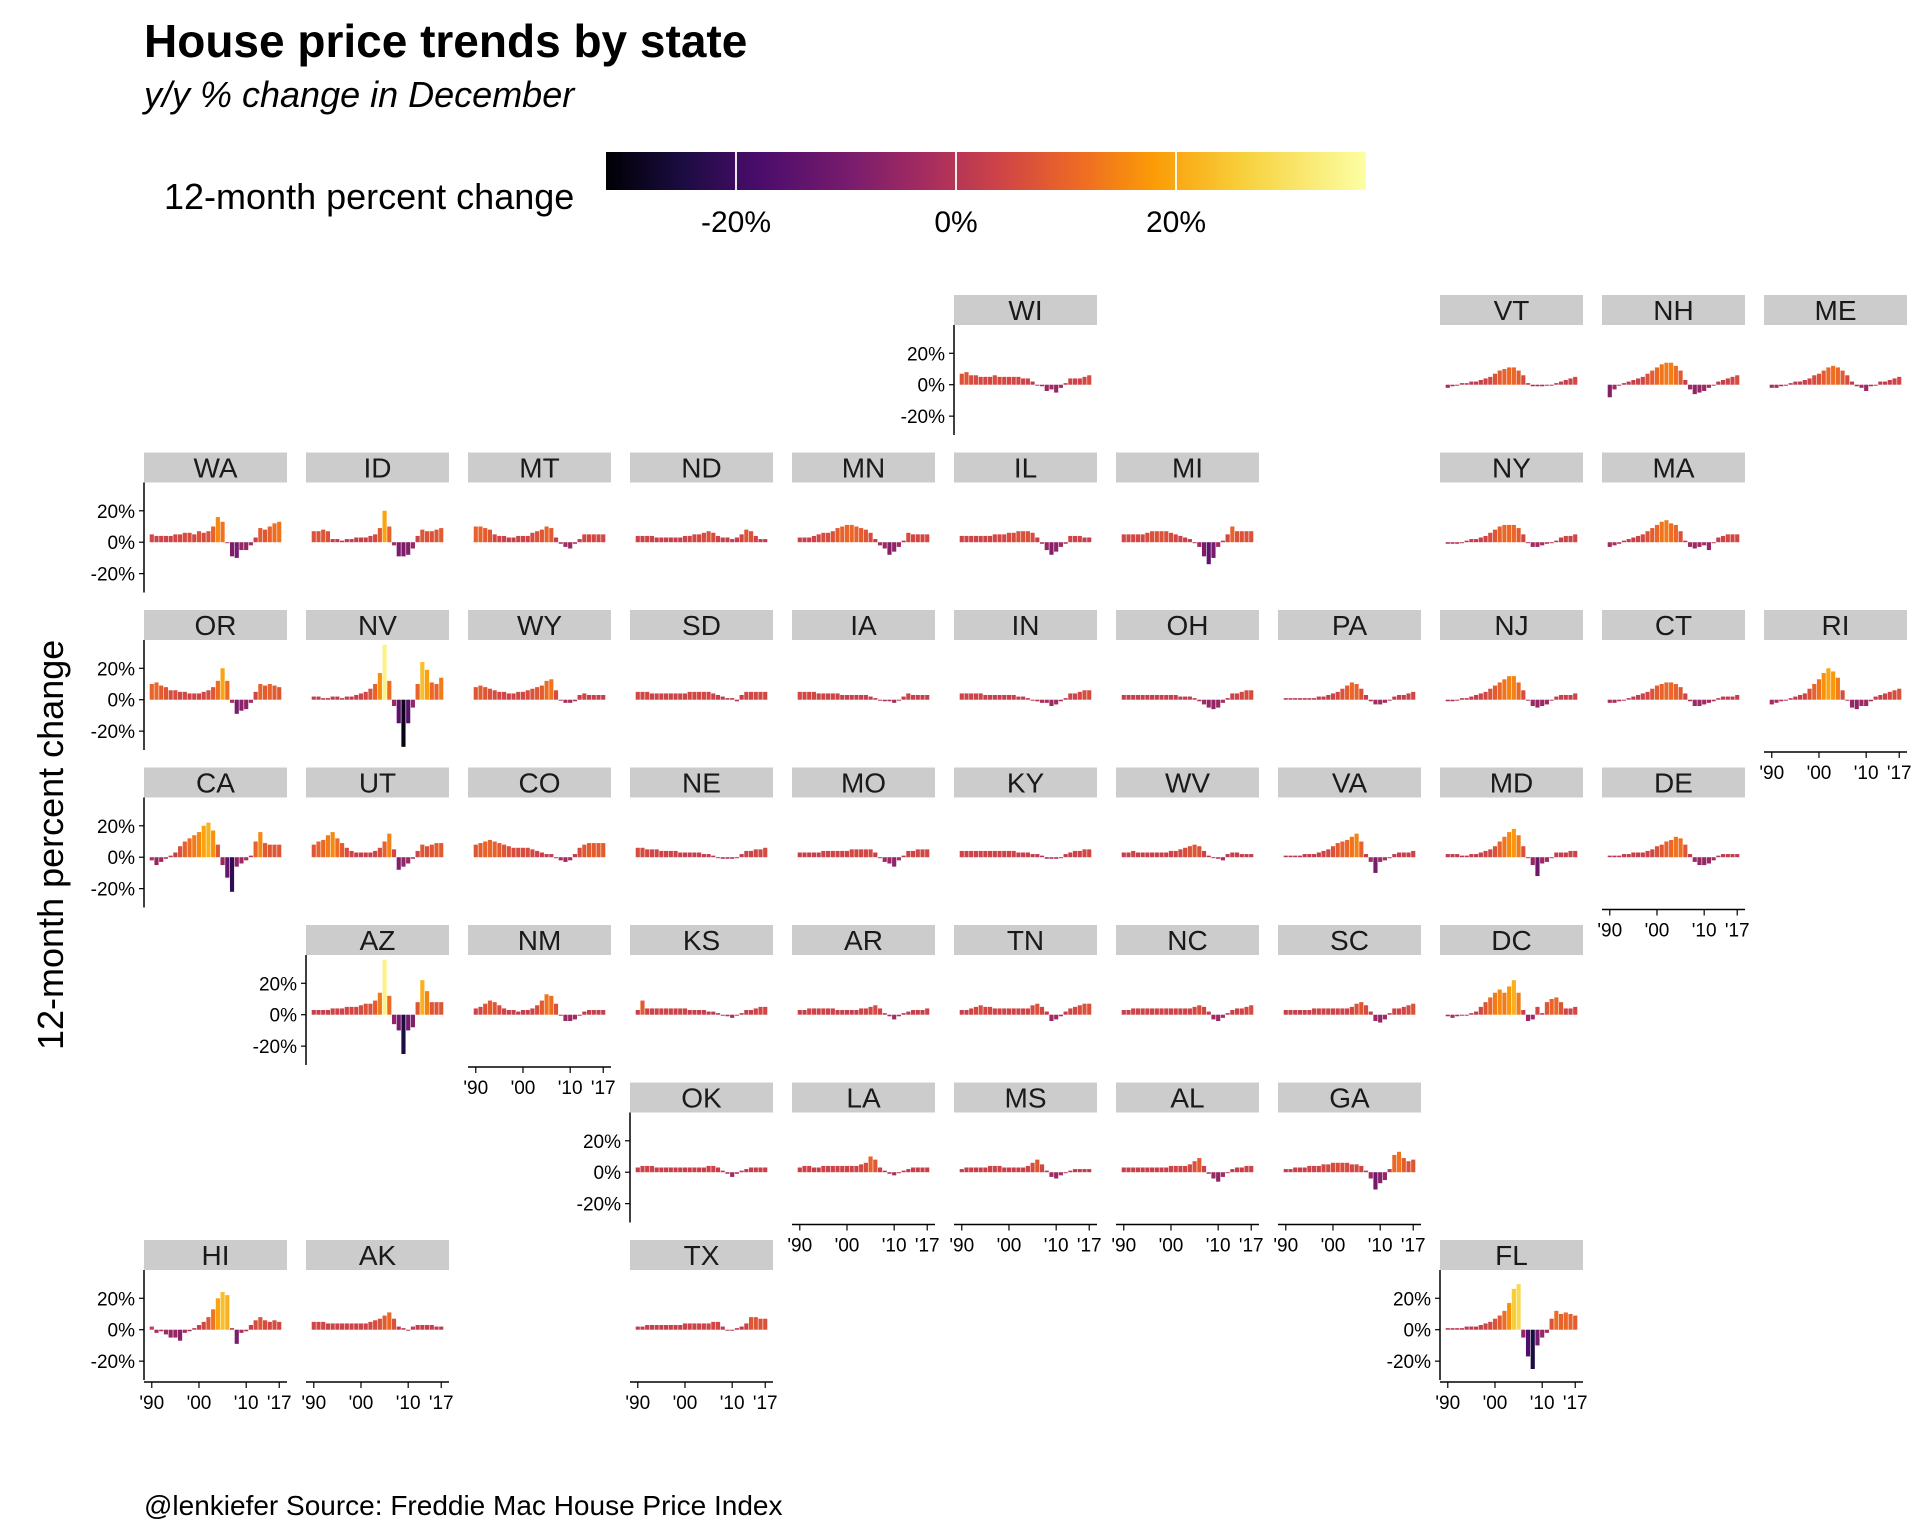  I want to click on facet-panel-az: AZ-20%0%20%, so click(351, 995).